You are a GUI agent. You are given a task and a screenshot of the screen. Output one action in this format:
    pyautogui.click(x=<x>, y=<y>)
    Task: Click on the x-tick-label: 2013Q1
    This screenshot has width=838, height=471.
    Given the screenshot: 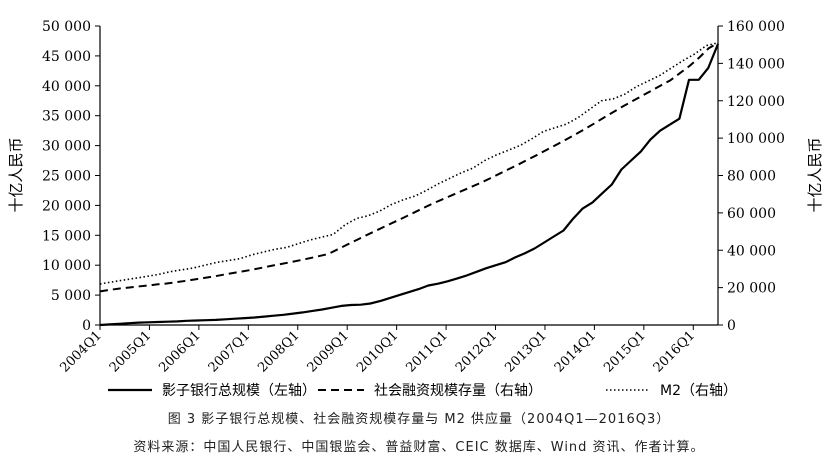 What is the action you would take?
    pyautogui.click(x=525, y=351)
    